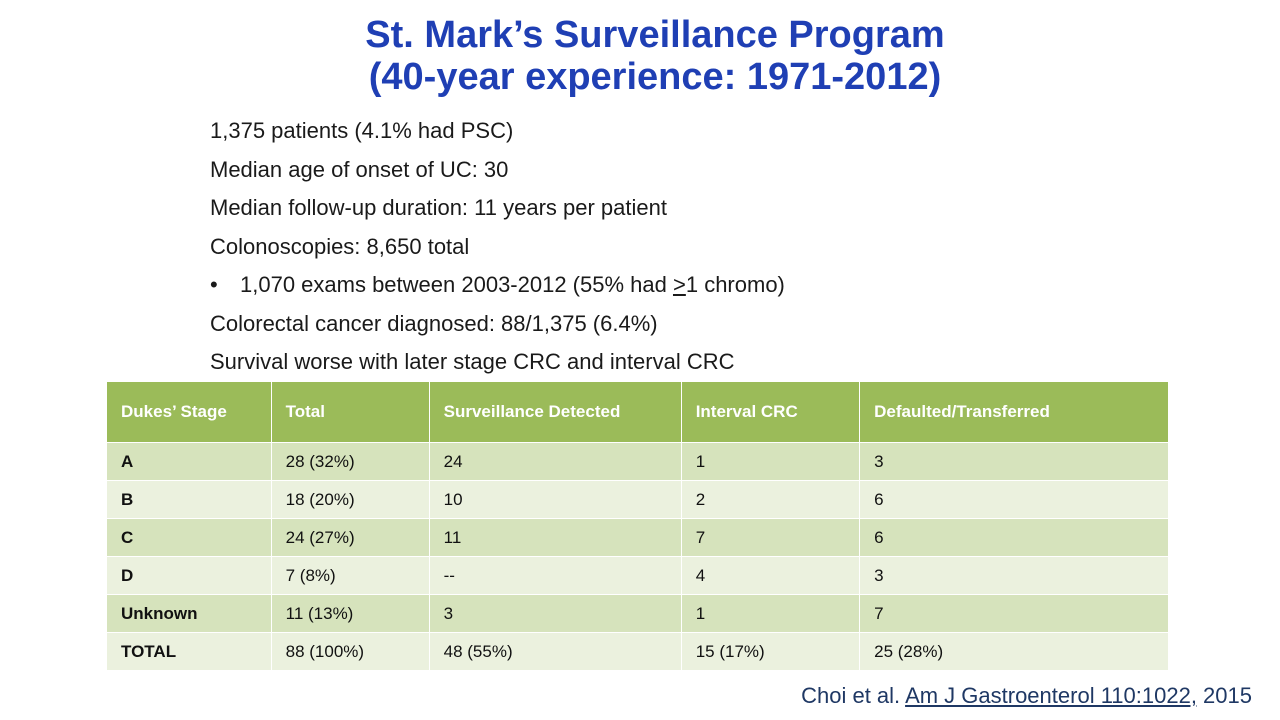  What do you see at coordinates (655, 77) in the screenshot?
I see `title-line-2: (40-year experience: 1971-2012)` at bounding box center [655, 77].